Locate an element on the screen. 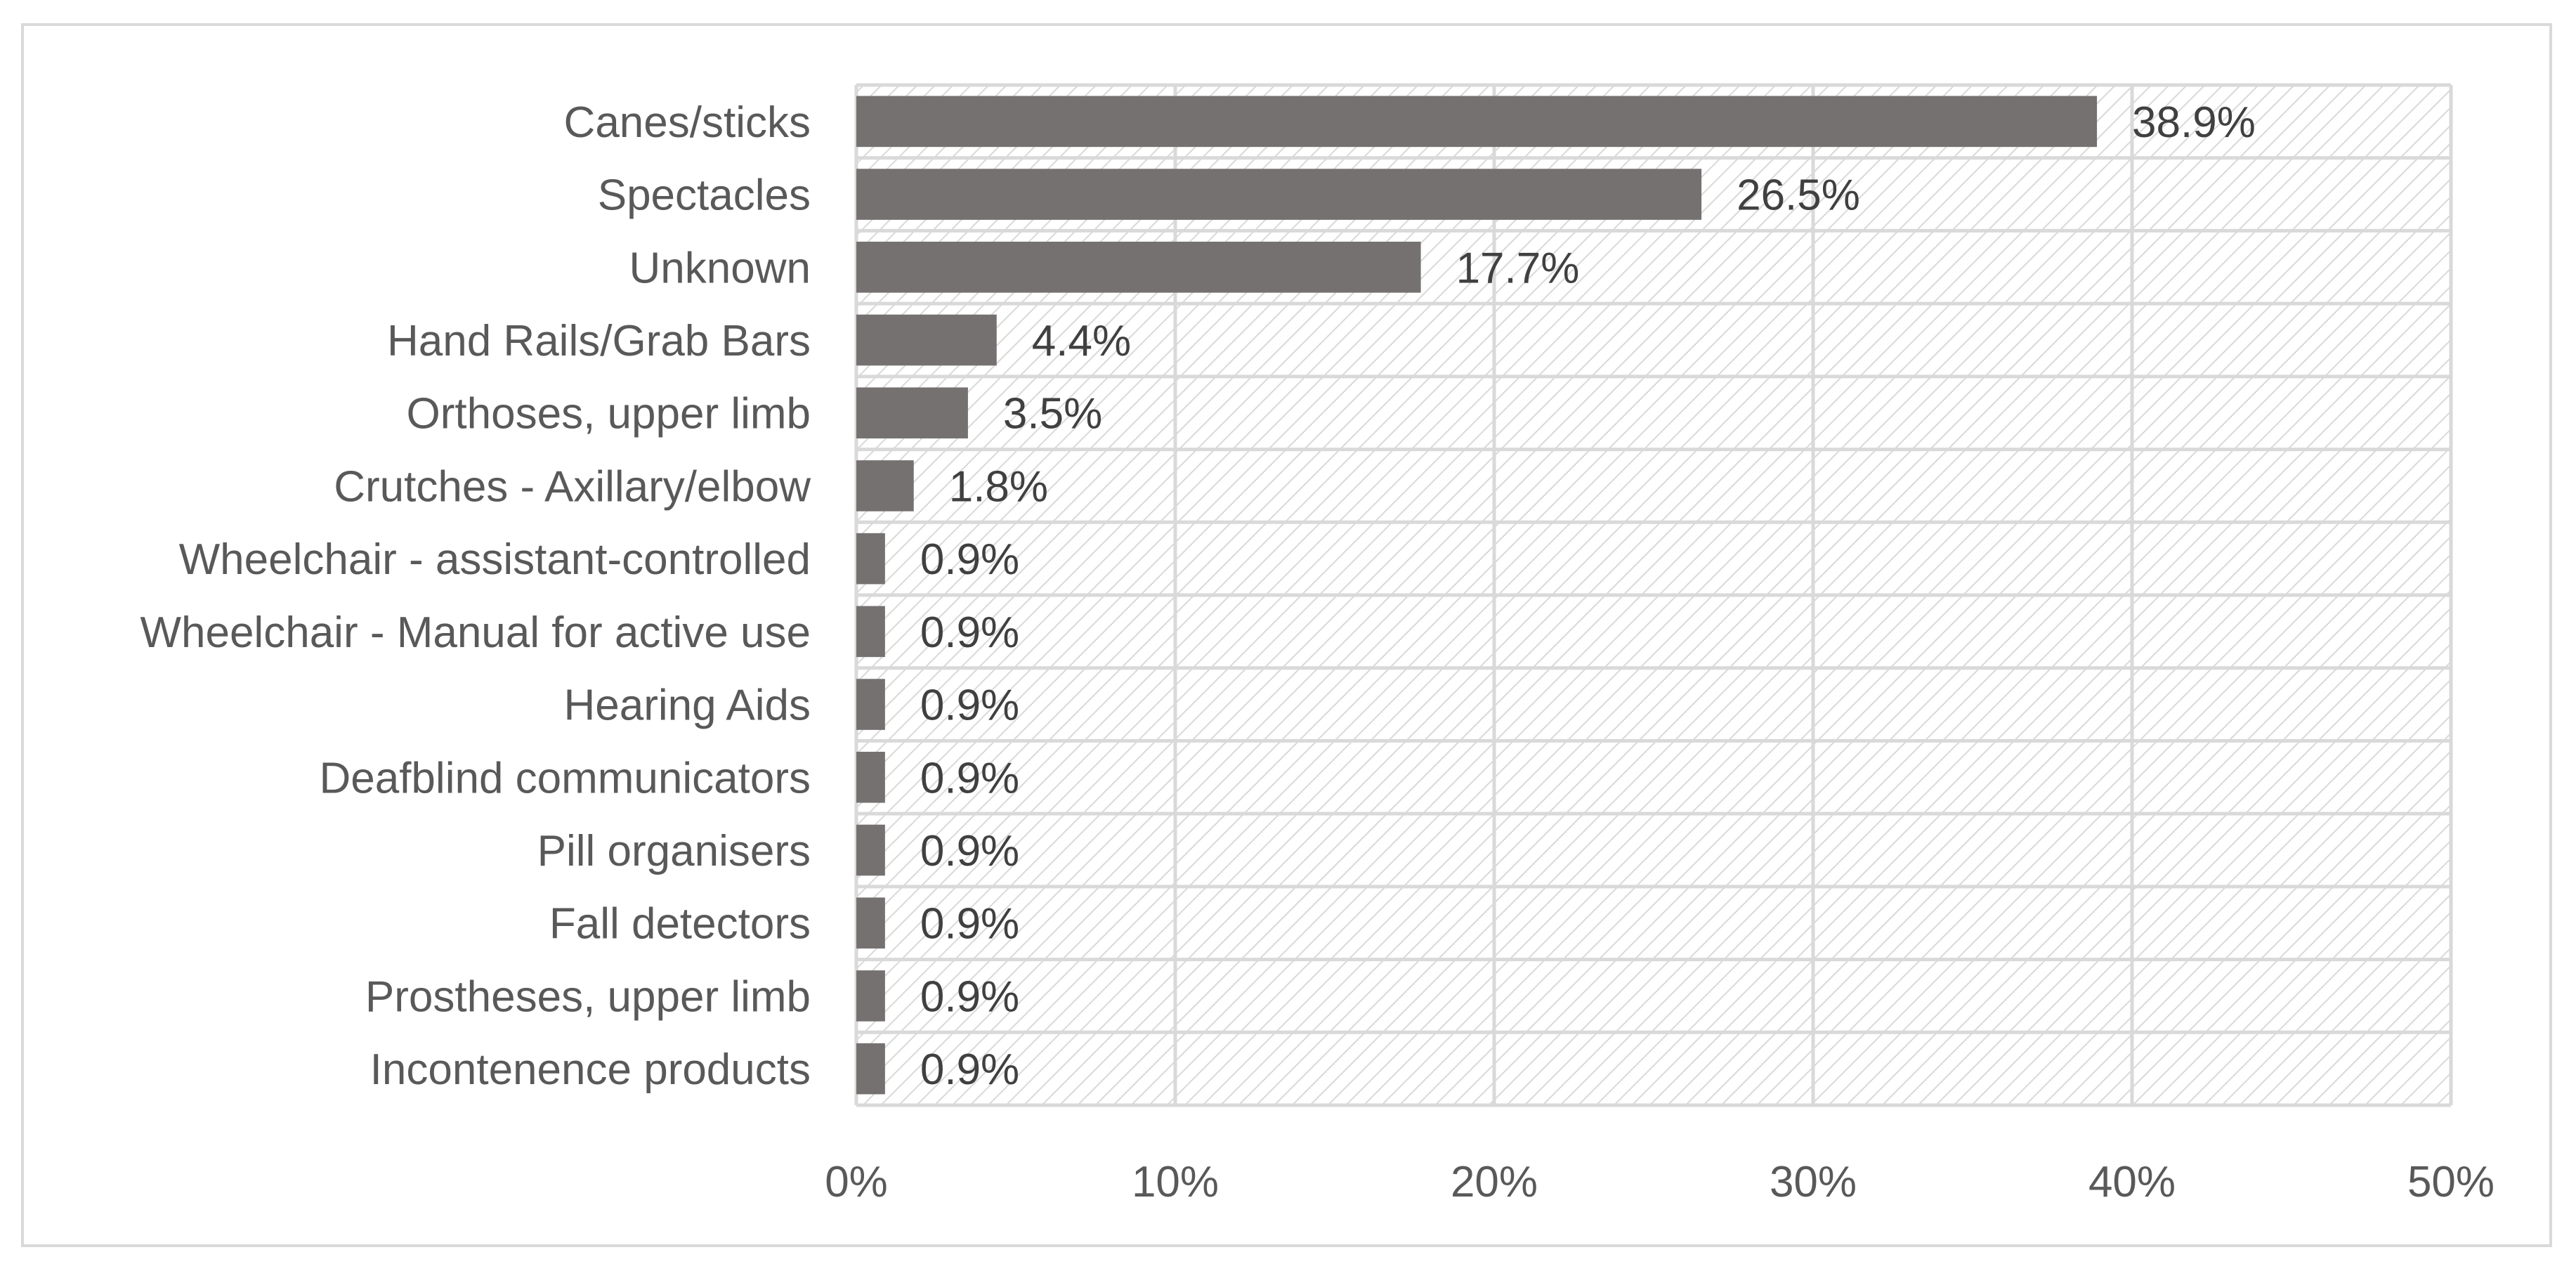  category-label: Wheelchair - assistant-controlled is located at coordinates (495, 559).